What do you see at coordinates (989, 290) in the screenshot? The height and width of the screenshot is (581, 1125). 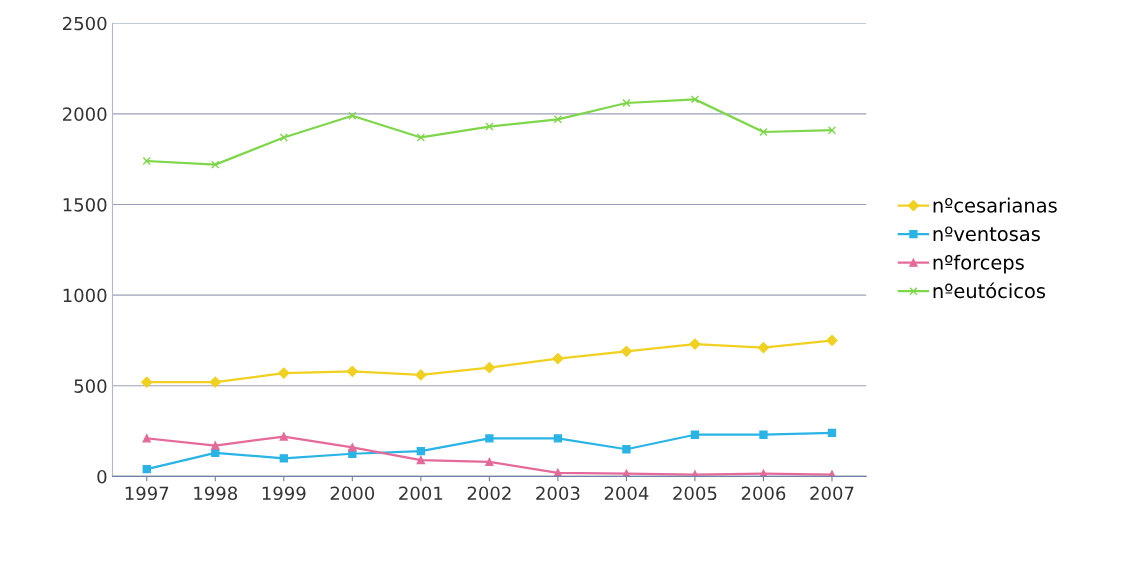 I see `legend-label: nºeutócicos` at bounding box center [989, 290].